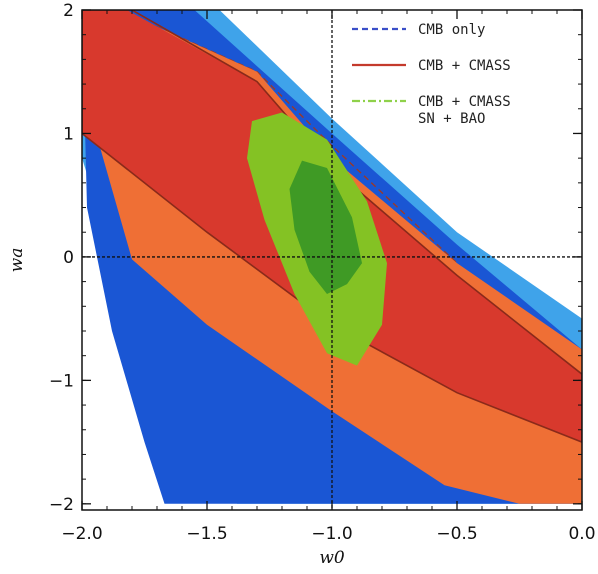 Image resolution: width=598 pixels, height=574 pixels. Describe the element at coordinates (581, 534) in the screenshot. I see `x-tick-label: 0.0` at that location.